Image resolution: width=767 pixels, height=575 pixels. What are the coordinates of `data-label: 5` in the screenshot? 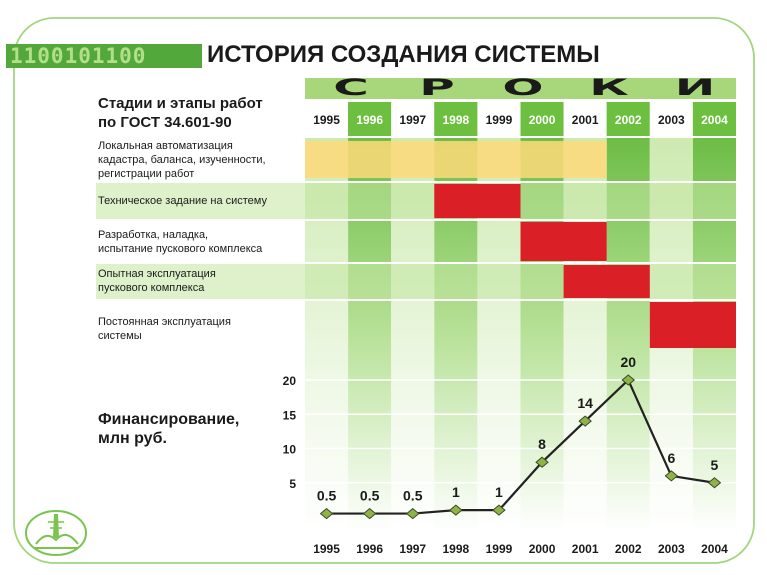 It's located at (715, 465).